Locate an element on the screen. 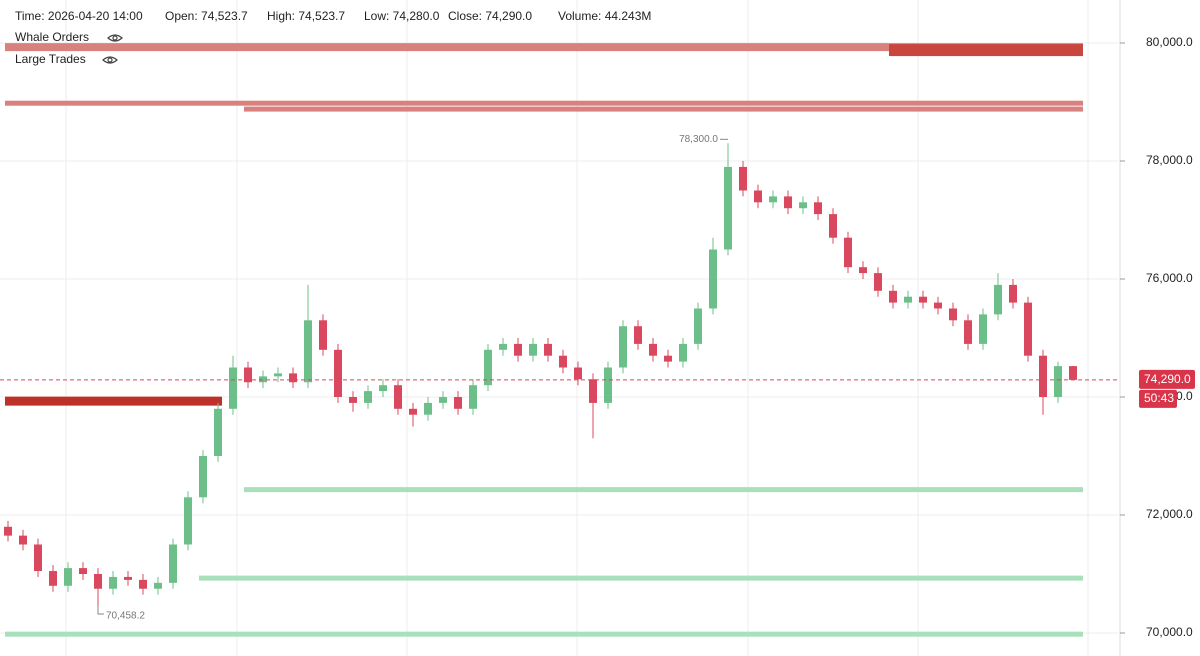 Image resolution: width=1200 pixels, height=656 pixels. y-tick-label: 78,000.0 is located at coordinates (1169, 160).